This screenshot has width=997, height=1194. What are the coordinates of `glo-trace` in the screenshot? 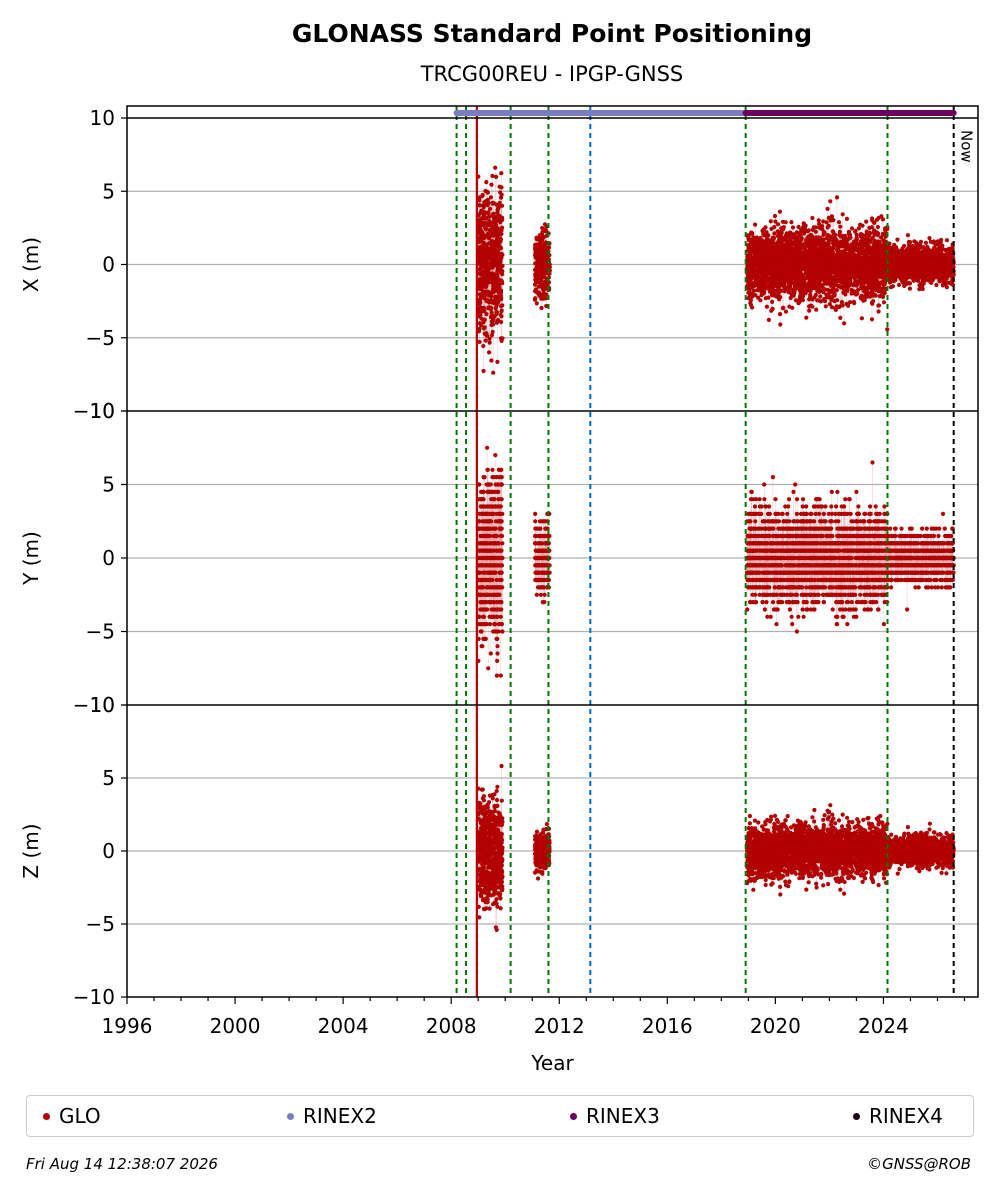 It's located at (490, 561).